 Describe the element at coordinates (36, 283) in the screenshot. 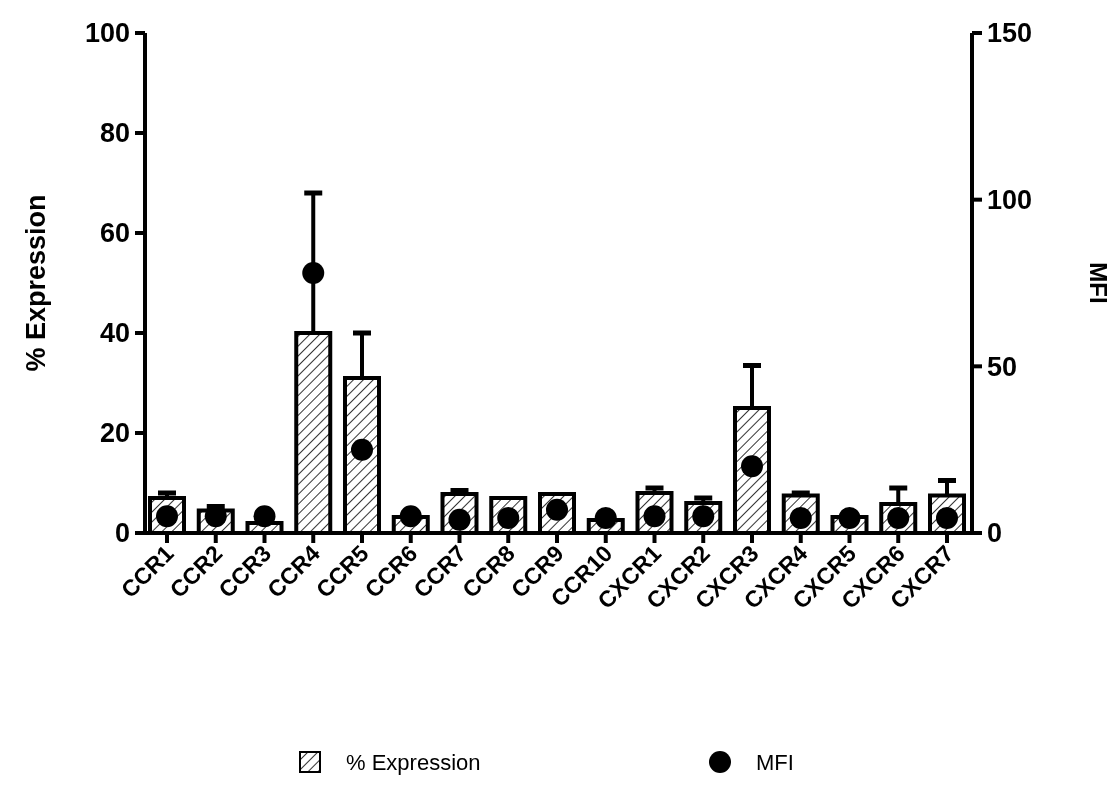

I see `y-axis-title: % Expression` at that location.